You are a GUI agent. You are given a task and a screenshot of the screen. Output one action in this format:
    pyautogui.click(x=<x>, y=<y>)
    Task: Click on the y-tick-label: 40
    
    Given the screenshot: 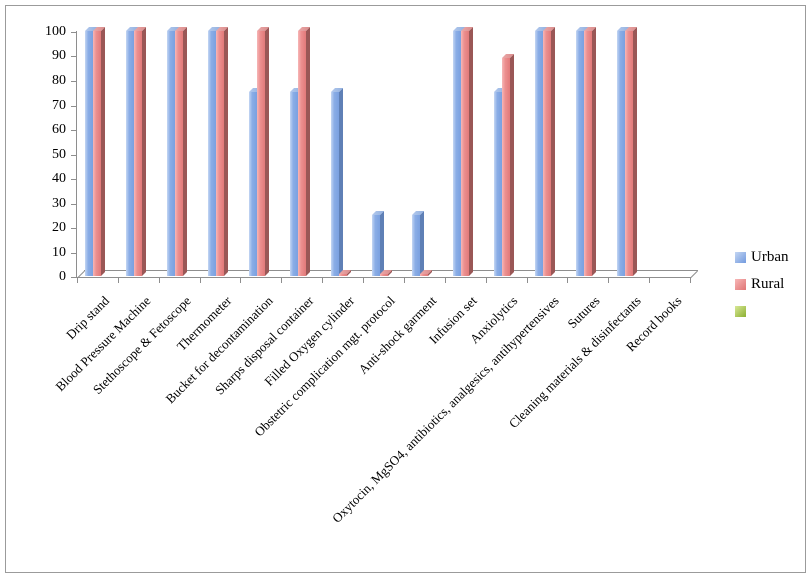 What is the action you would take?
    pyautogui.click(x=59, y=178)
    